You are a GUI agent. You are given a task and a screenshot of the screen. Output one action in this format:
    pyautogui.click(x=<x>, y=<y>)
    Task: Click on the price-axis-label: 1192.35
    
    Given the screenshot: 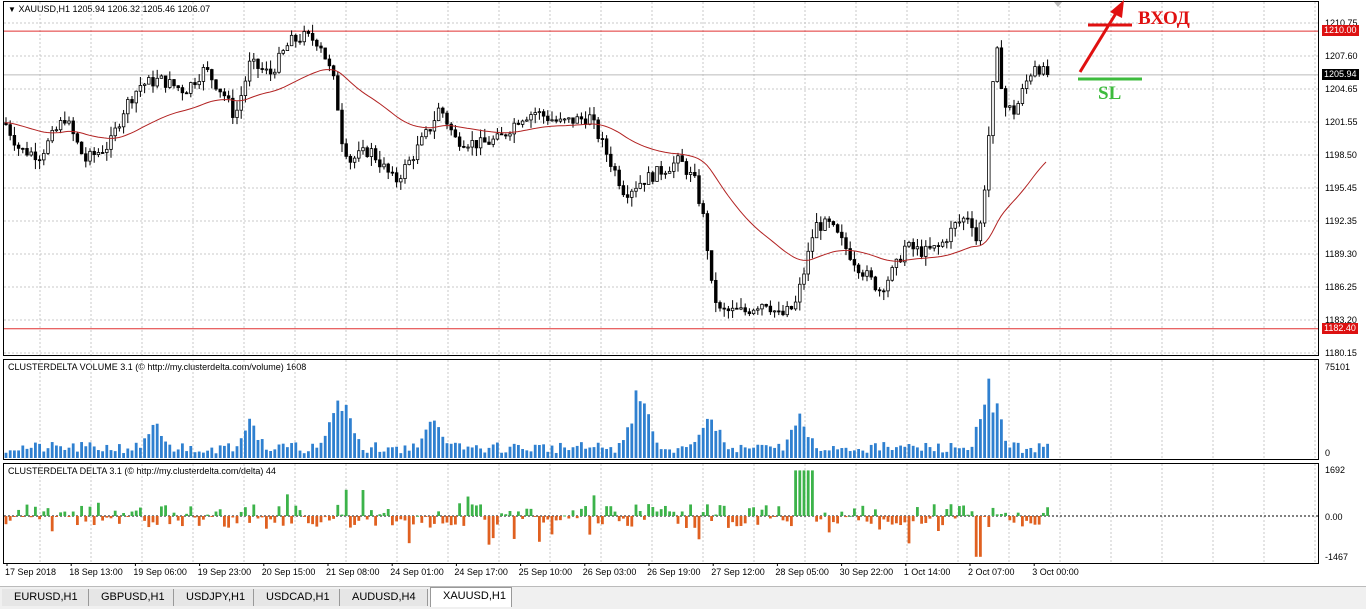 What is the action you would take?
    pyautogui.click(x=1341, y=221)
    